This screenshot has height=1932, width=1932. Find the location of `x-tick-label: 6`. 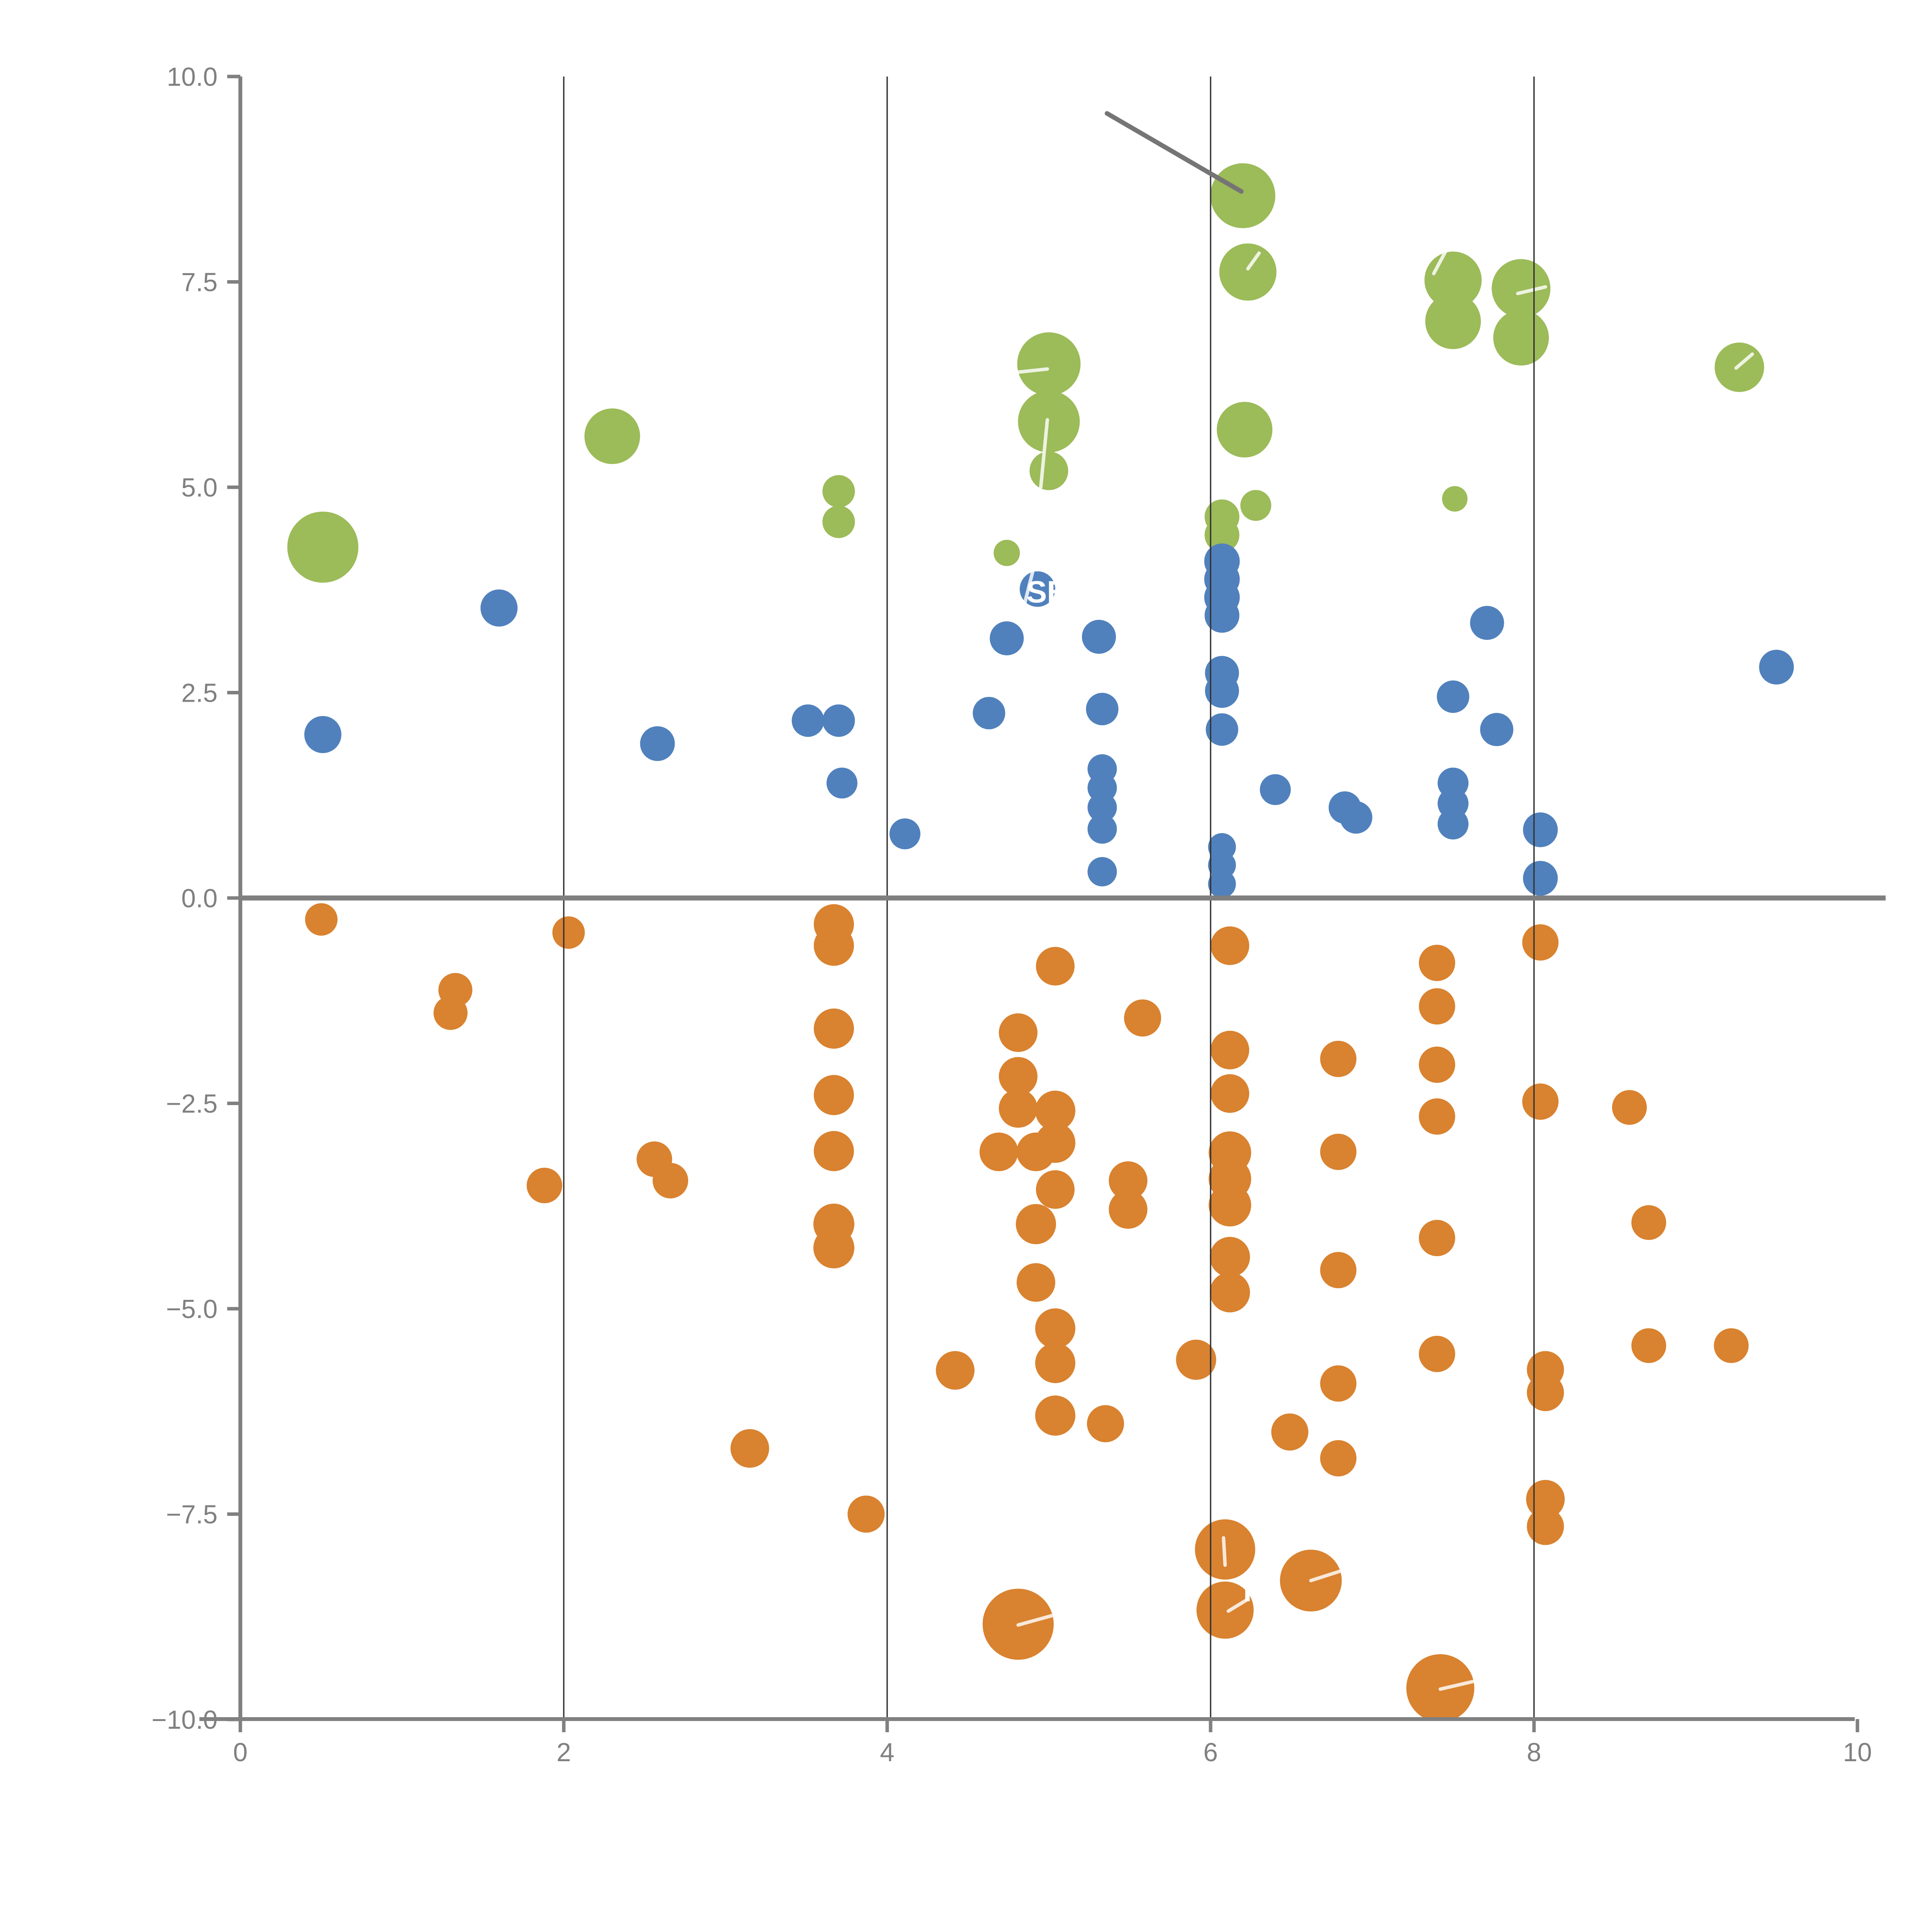

x-tick-label: 6 is located at coordinates (1211, 1753).